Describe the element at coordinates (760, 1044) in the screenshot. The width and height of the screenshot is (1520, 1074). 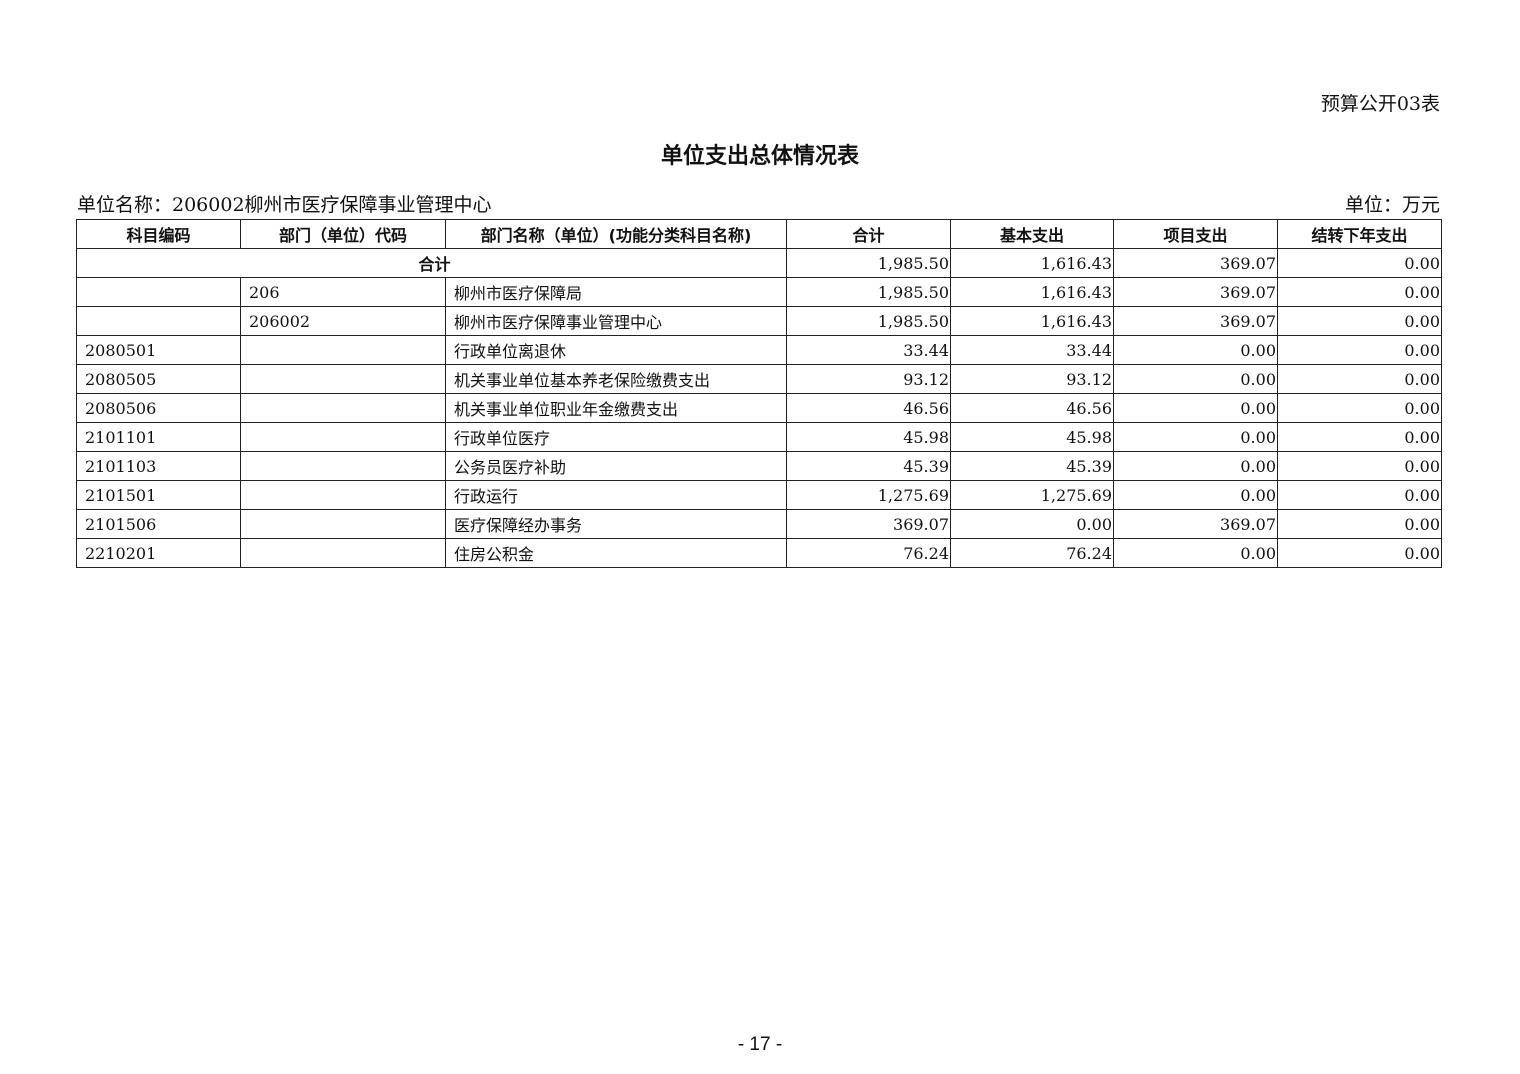
I see `page-number: - 17 -` at that location.